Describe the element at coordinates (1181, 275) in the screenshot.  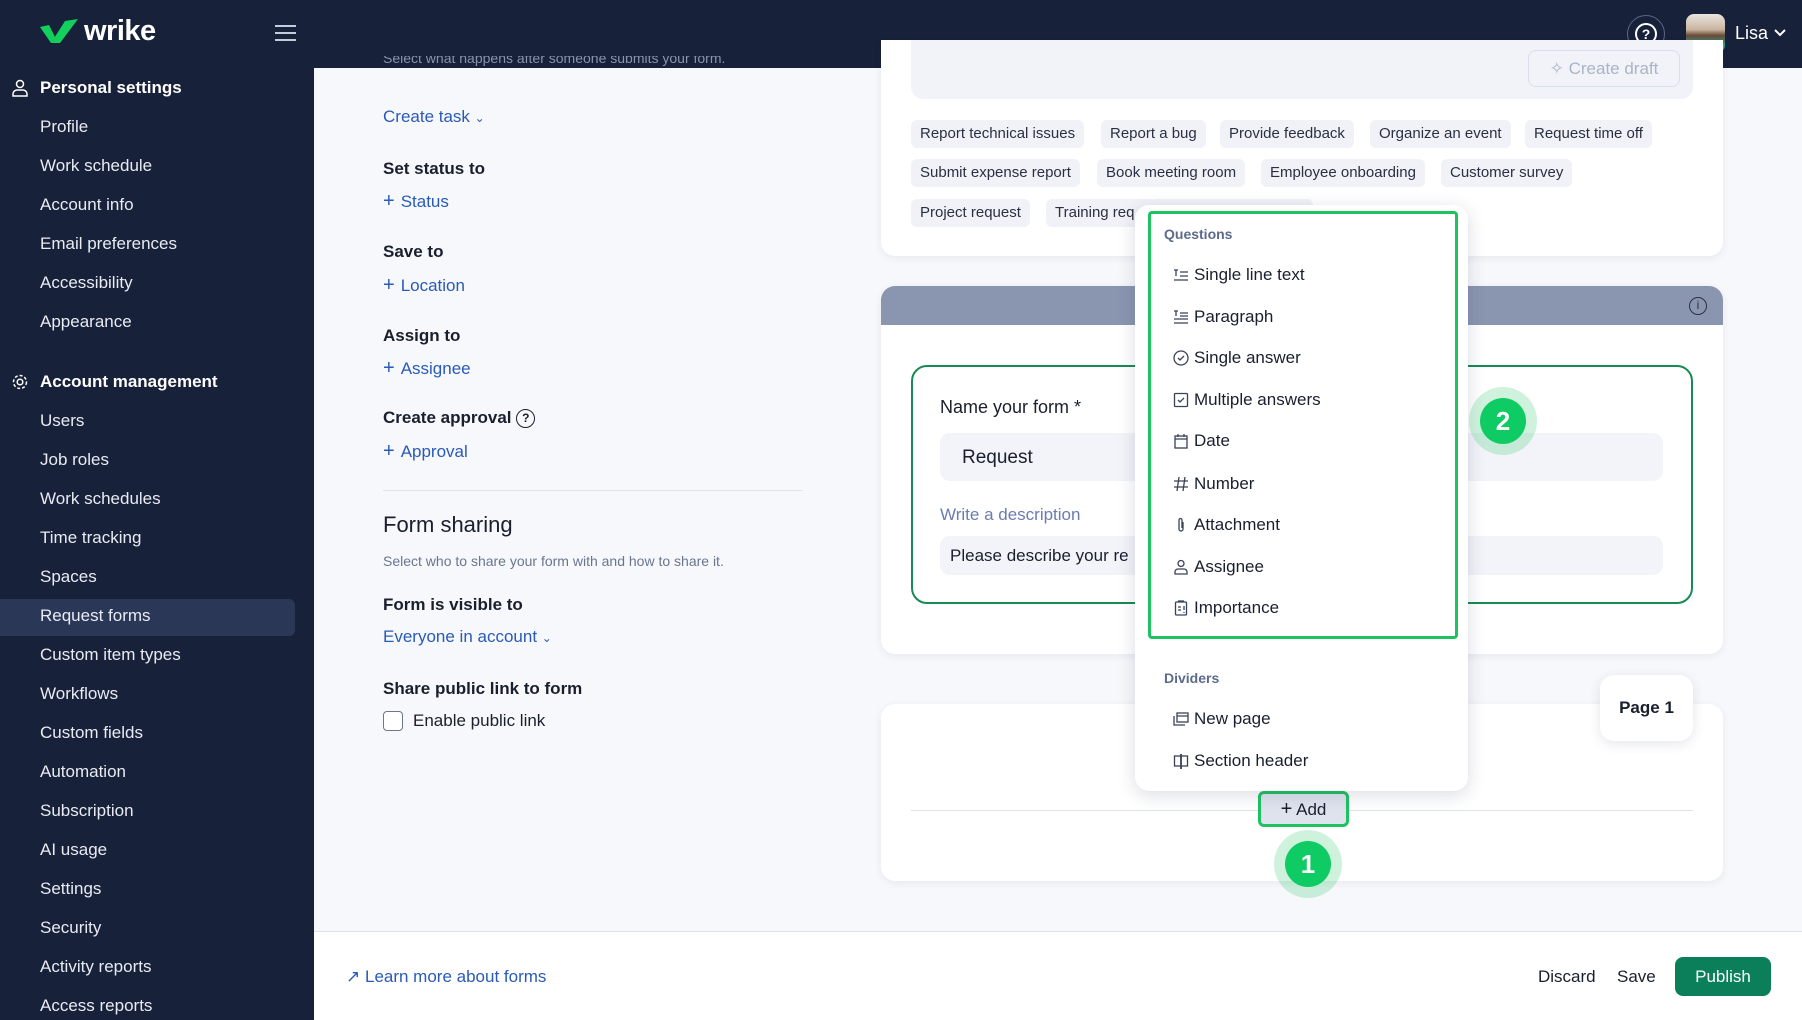
I see `single-line-text-icon` at that location.